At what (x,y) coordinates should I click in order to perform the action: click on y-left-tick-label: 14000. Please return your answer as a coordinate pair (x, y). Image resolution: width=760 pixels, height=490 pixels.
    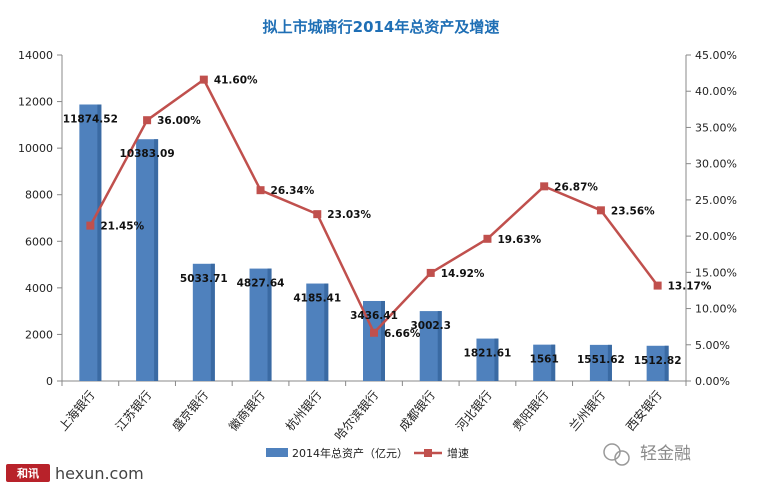
    Looking at the image, I should click on (35, 55).